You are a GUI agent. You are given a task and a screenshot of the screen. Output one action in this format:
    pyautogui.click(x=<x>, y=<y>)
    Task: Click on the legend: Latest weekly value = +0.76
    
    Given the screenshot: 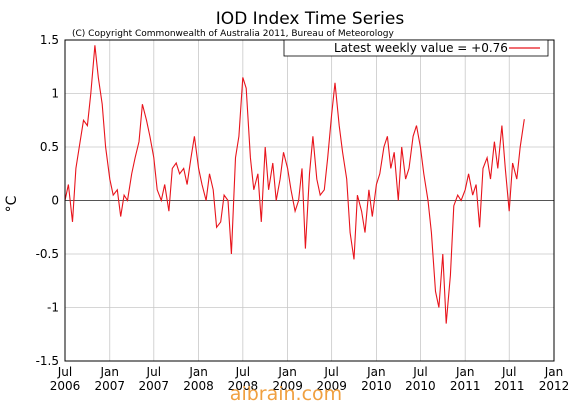 What is the action you would take?
    pyautogui.click(x=416, y=48)
    